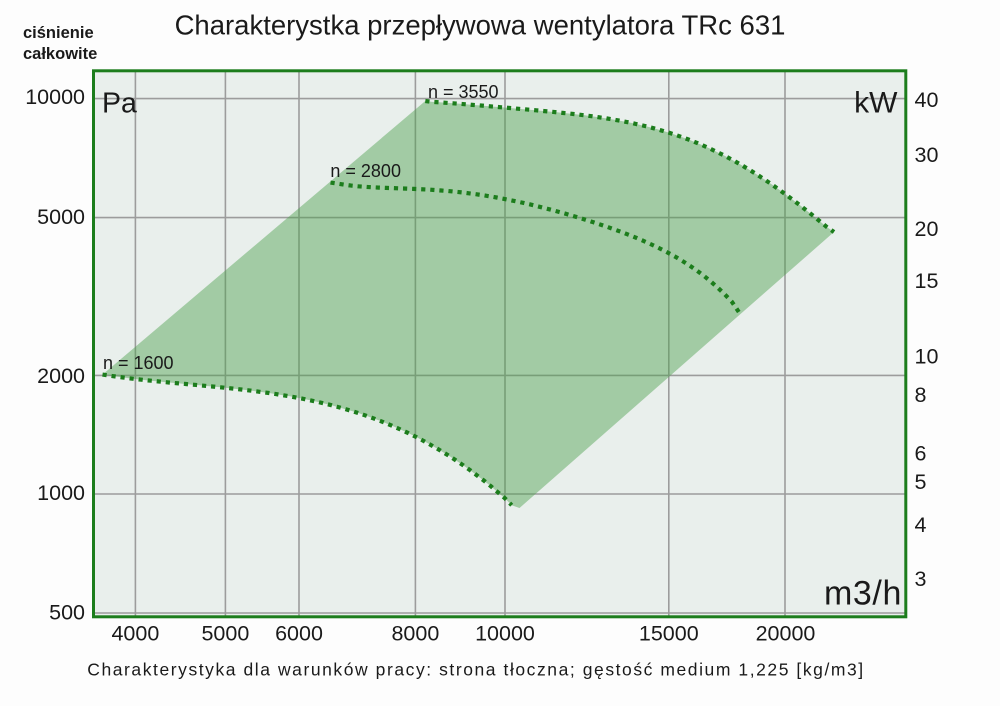 The height and width of the screenshot is (706, 1000). What do you see at coordinates (927, 281) in the screenshot?
I see `svg-text: 15` at bounding box center [927, 281].